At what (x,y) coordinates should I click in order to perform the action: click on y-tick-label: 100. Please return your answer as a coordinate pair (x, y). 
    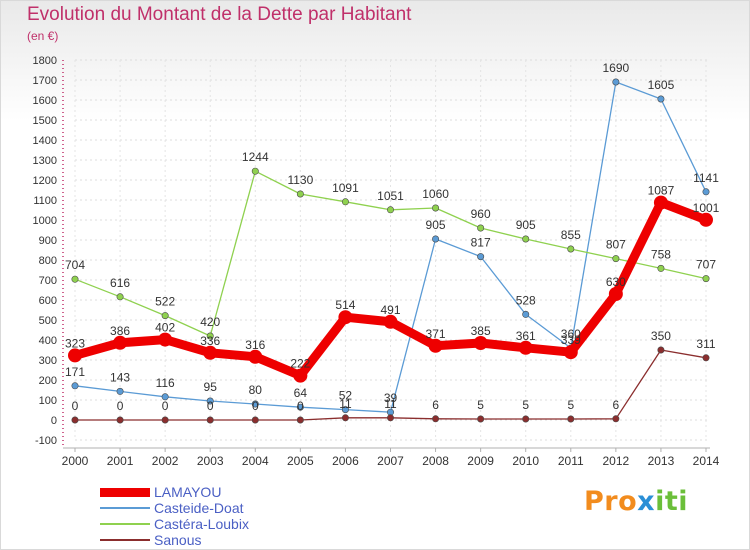
    Looking at the image, I should click on (48, 401).